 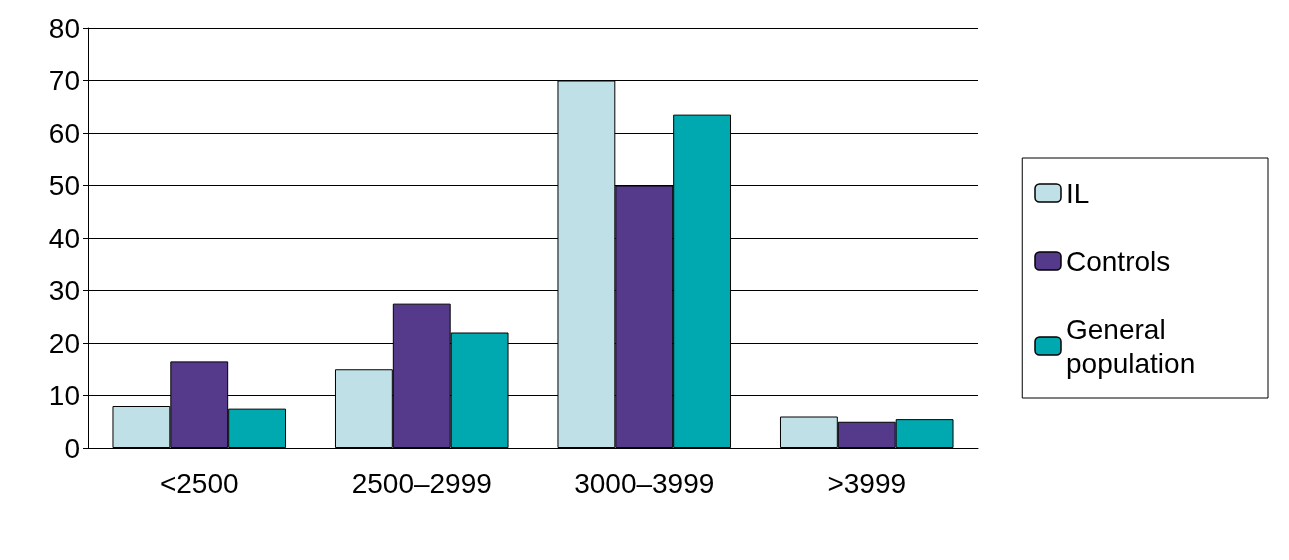 I want to click on legend-label: IL, so click(x=1078, y=193).